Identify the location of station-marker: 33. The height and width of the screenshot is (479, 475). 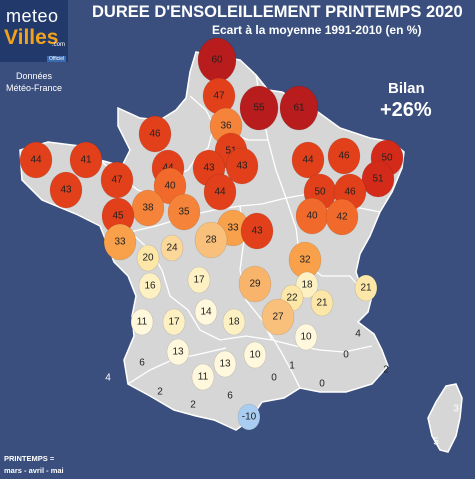
(120, 242).